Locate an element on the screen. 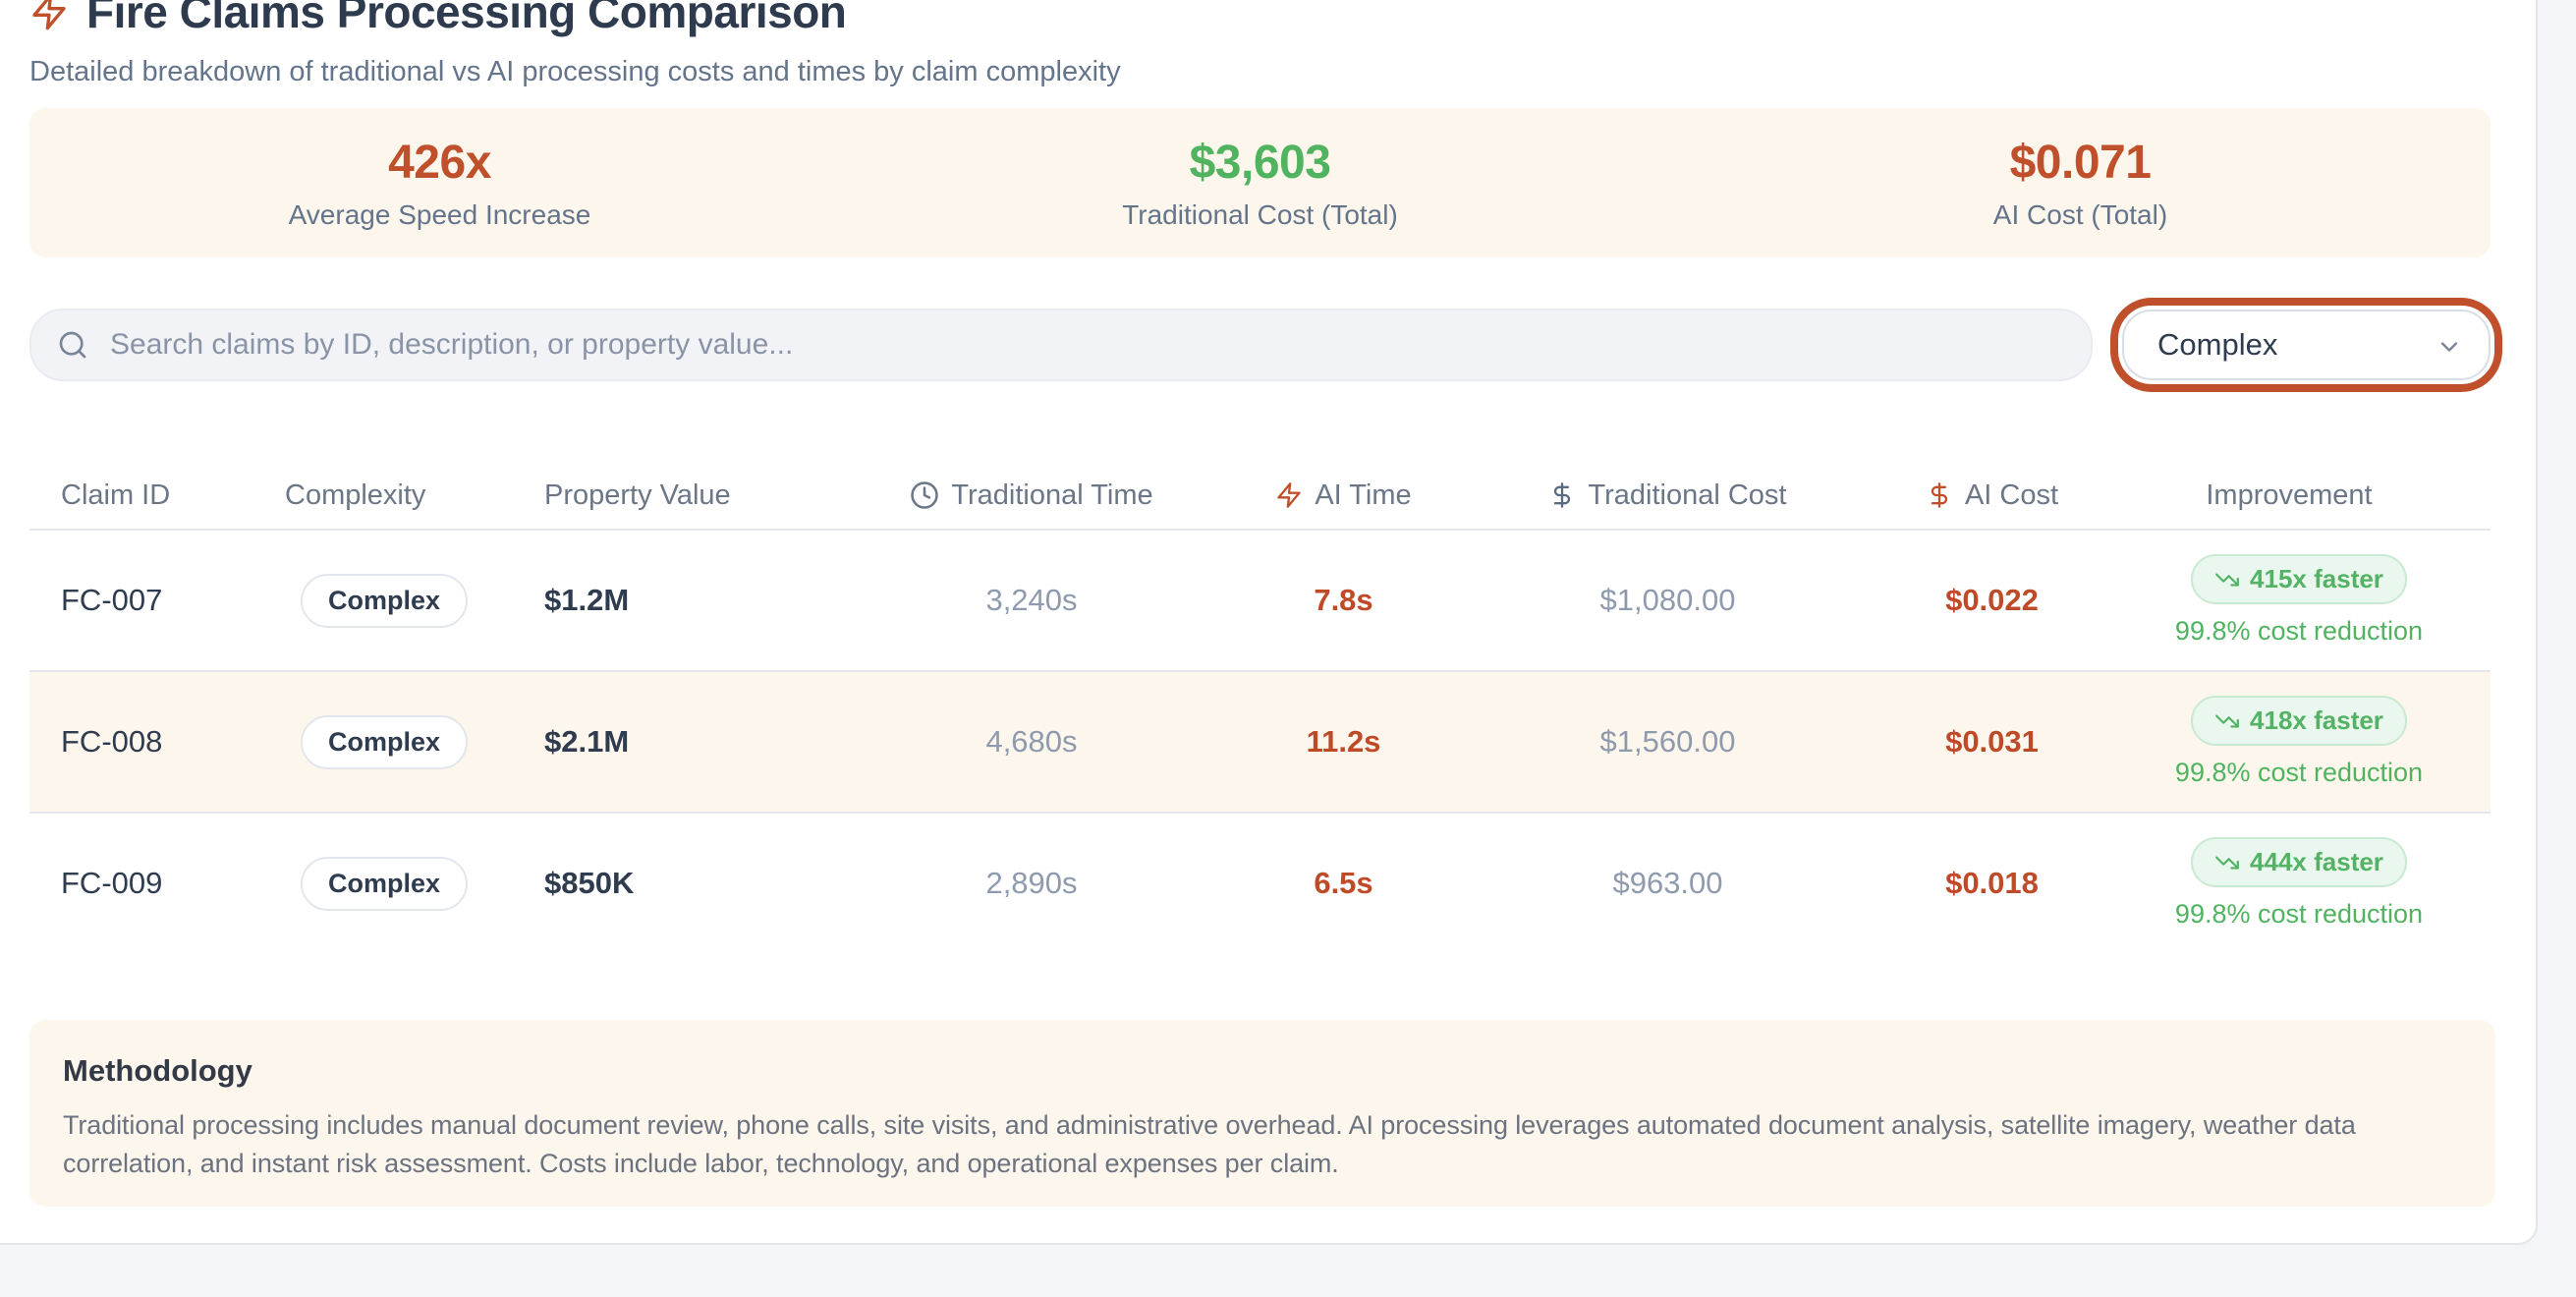 The image size is (2576, 1297). ai-time-cell: 6.5s is located at coordinates (1343, 883).